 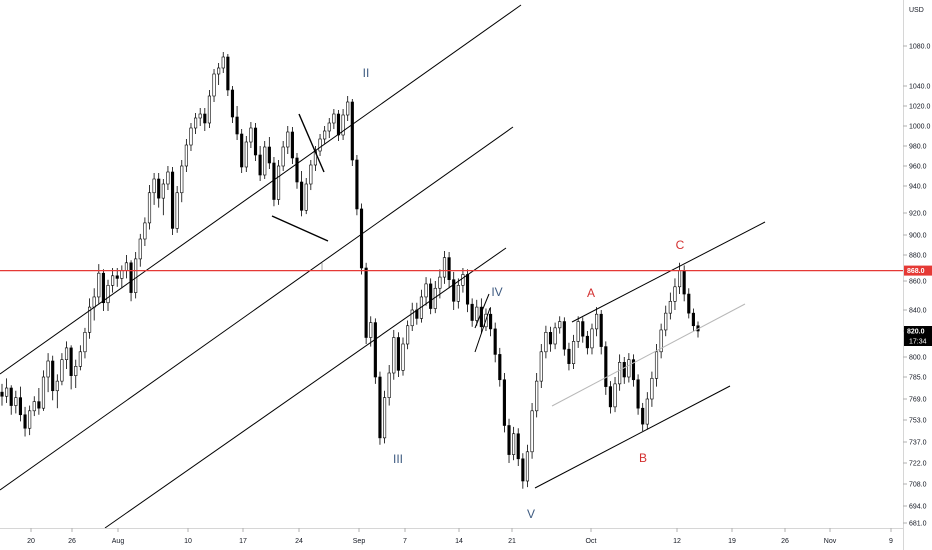 I want to click on price-tick-label: 1000.0, so click(x=920, y=127).